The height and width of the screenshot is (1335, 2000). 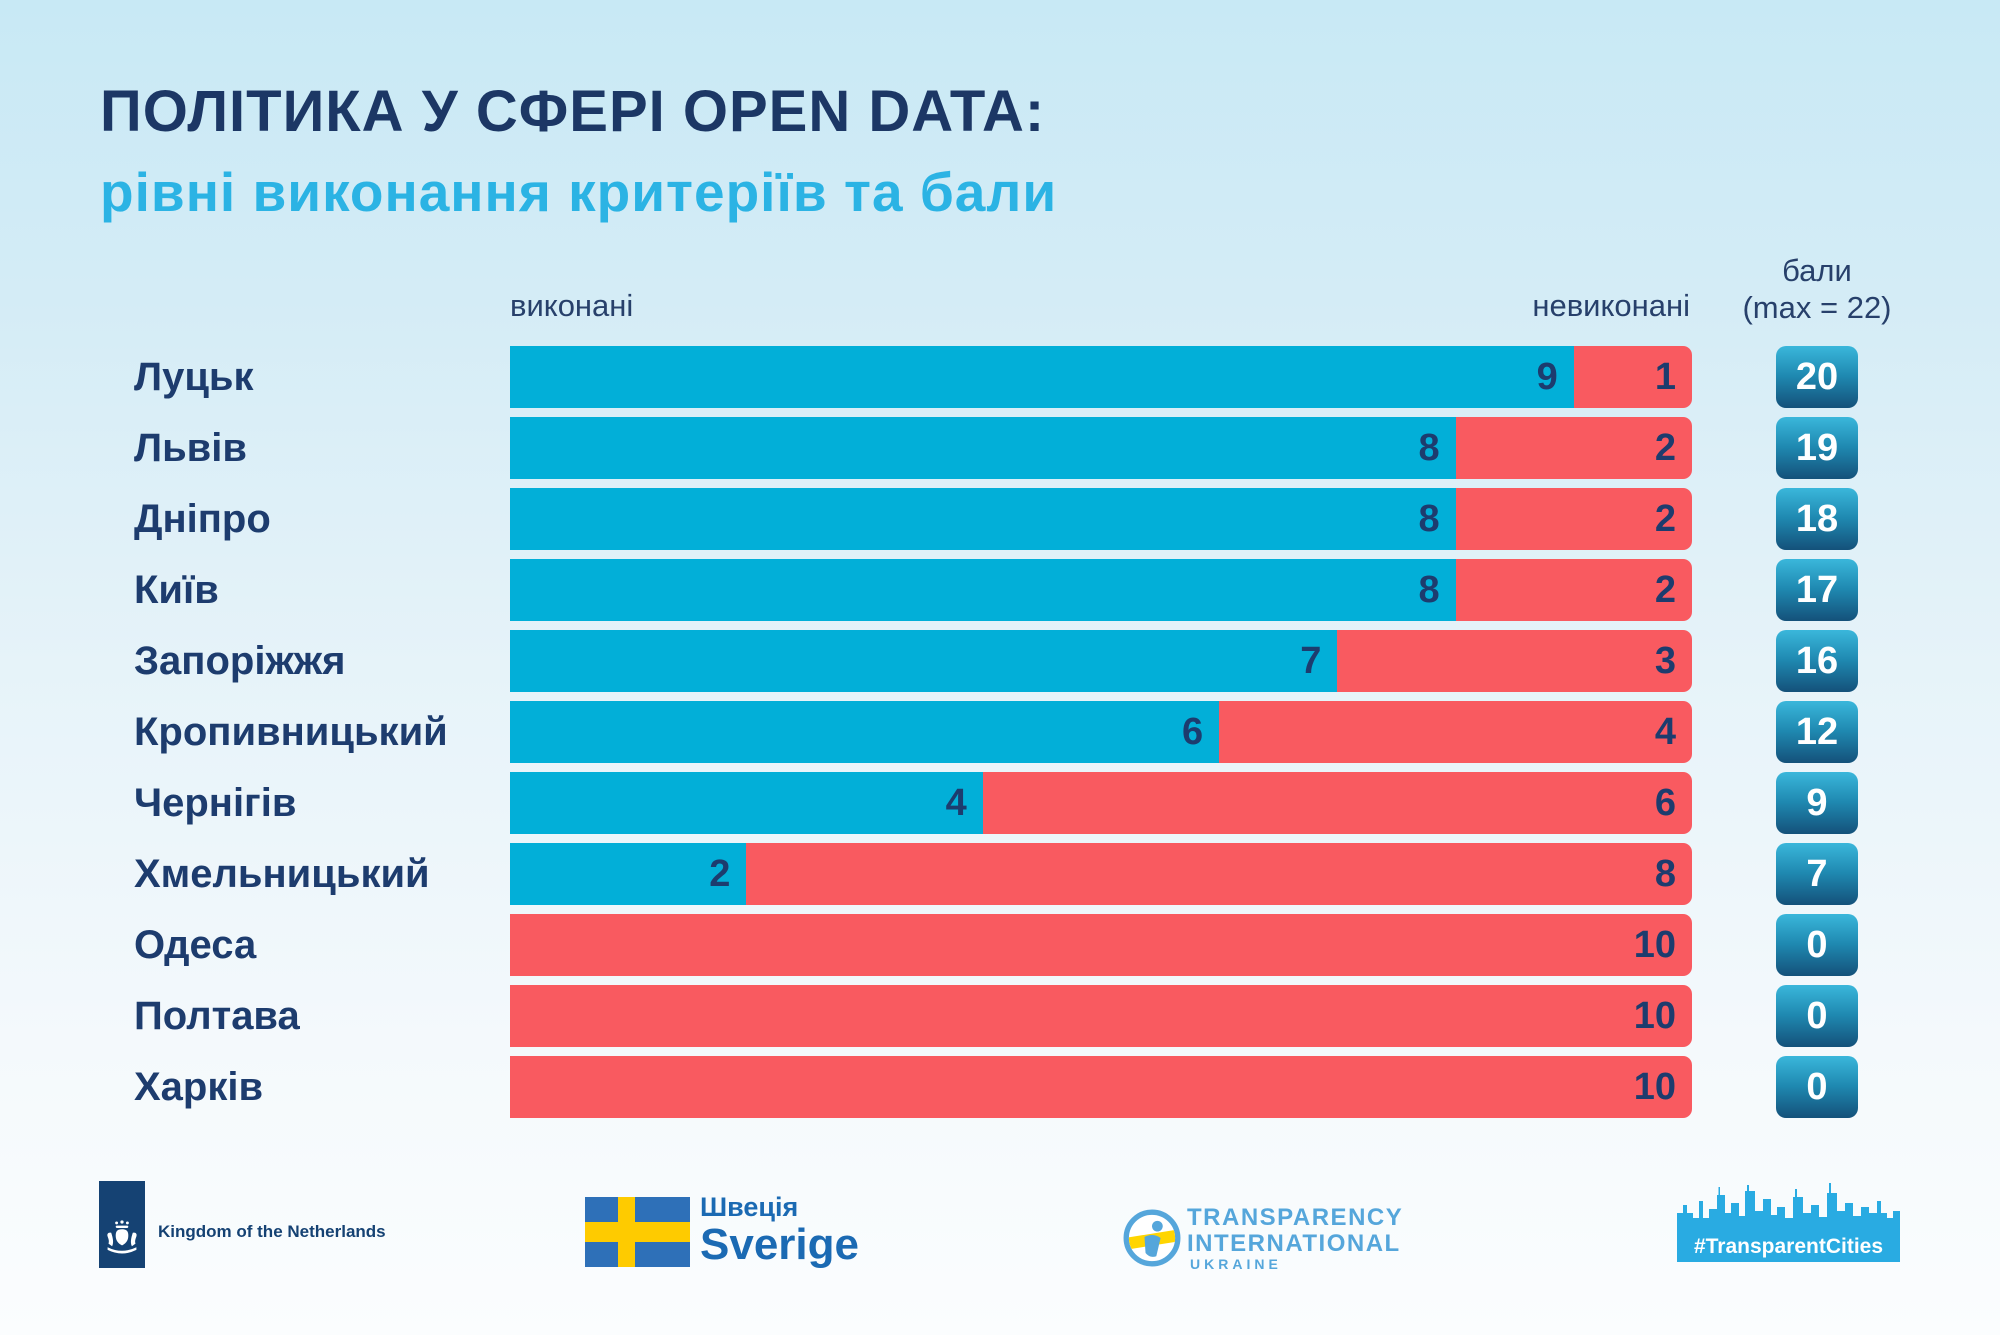 I want to click on bar-segment-not-completed: 8, so click(x=1219, y=874).